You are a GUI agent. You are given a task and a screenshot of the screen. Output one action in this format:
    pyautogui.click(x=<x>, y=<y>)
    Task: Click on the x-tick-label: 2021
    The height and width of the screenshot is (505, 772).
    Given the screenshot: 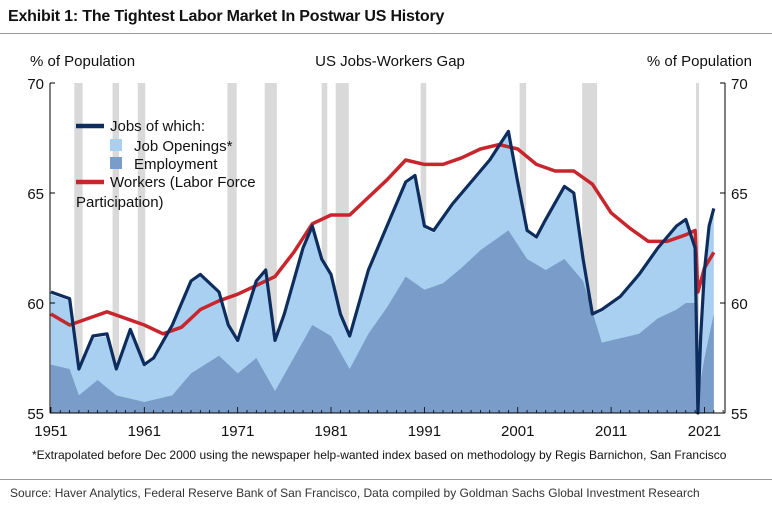 What is the action you would take?
    pyautogui.click(x=704, y=431)
    